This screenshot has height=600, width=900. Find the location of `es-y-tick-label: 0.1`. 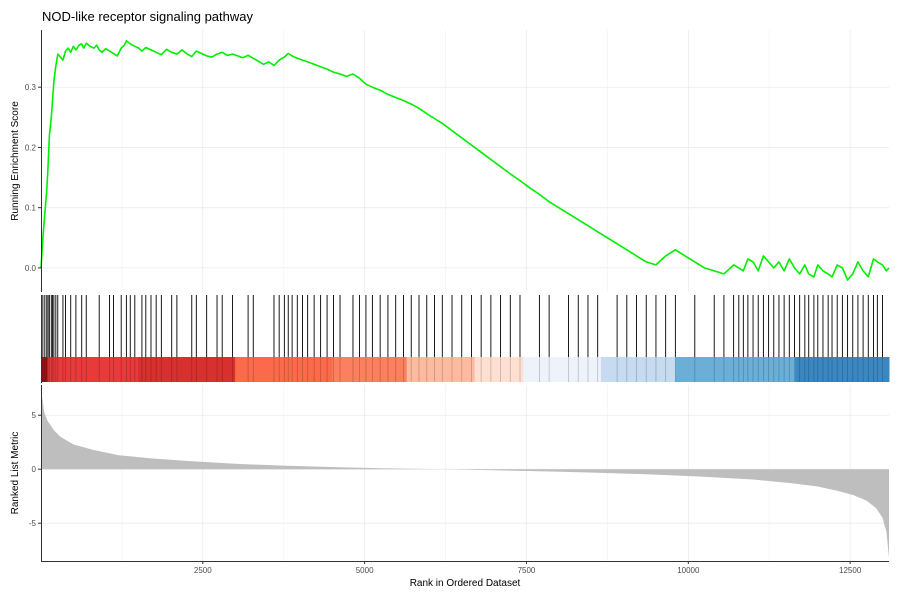

es-y-tick-label: 0.1 is located at coordinates (31, 208).